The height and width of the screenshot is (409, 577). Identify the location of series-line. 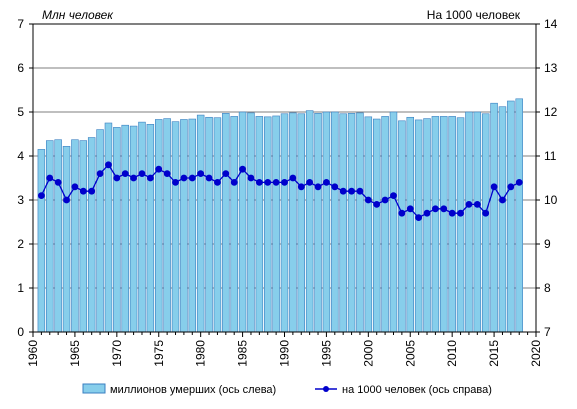
(280, 191).